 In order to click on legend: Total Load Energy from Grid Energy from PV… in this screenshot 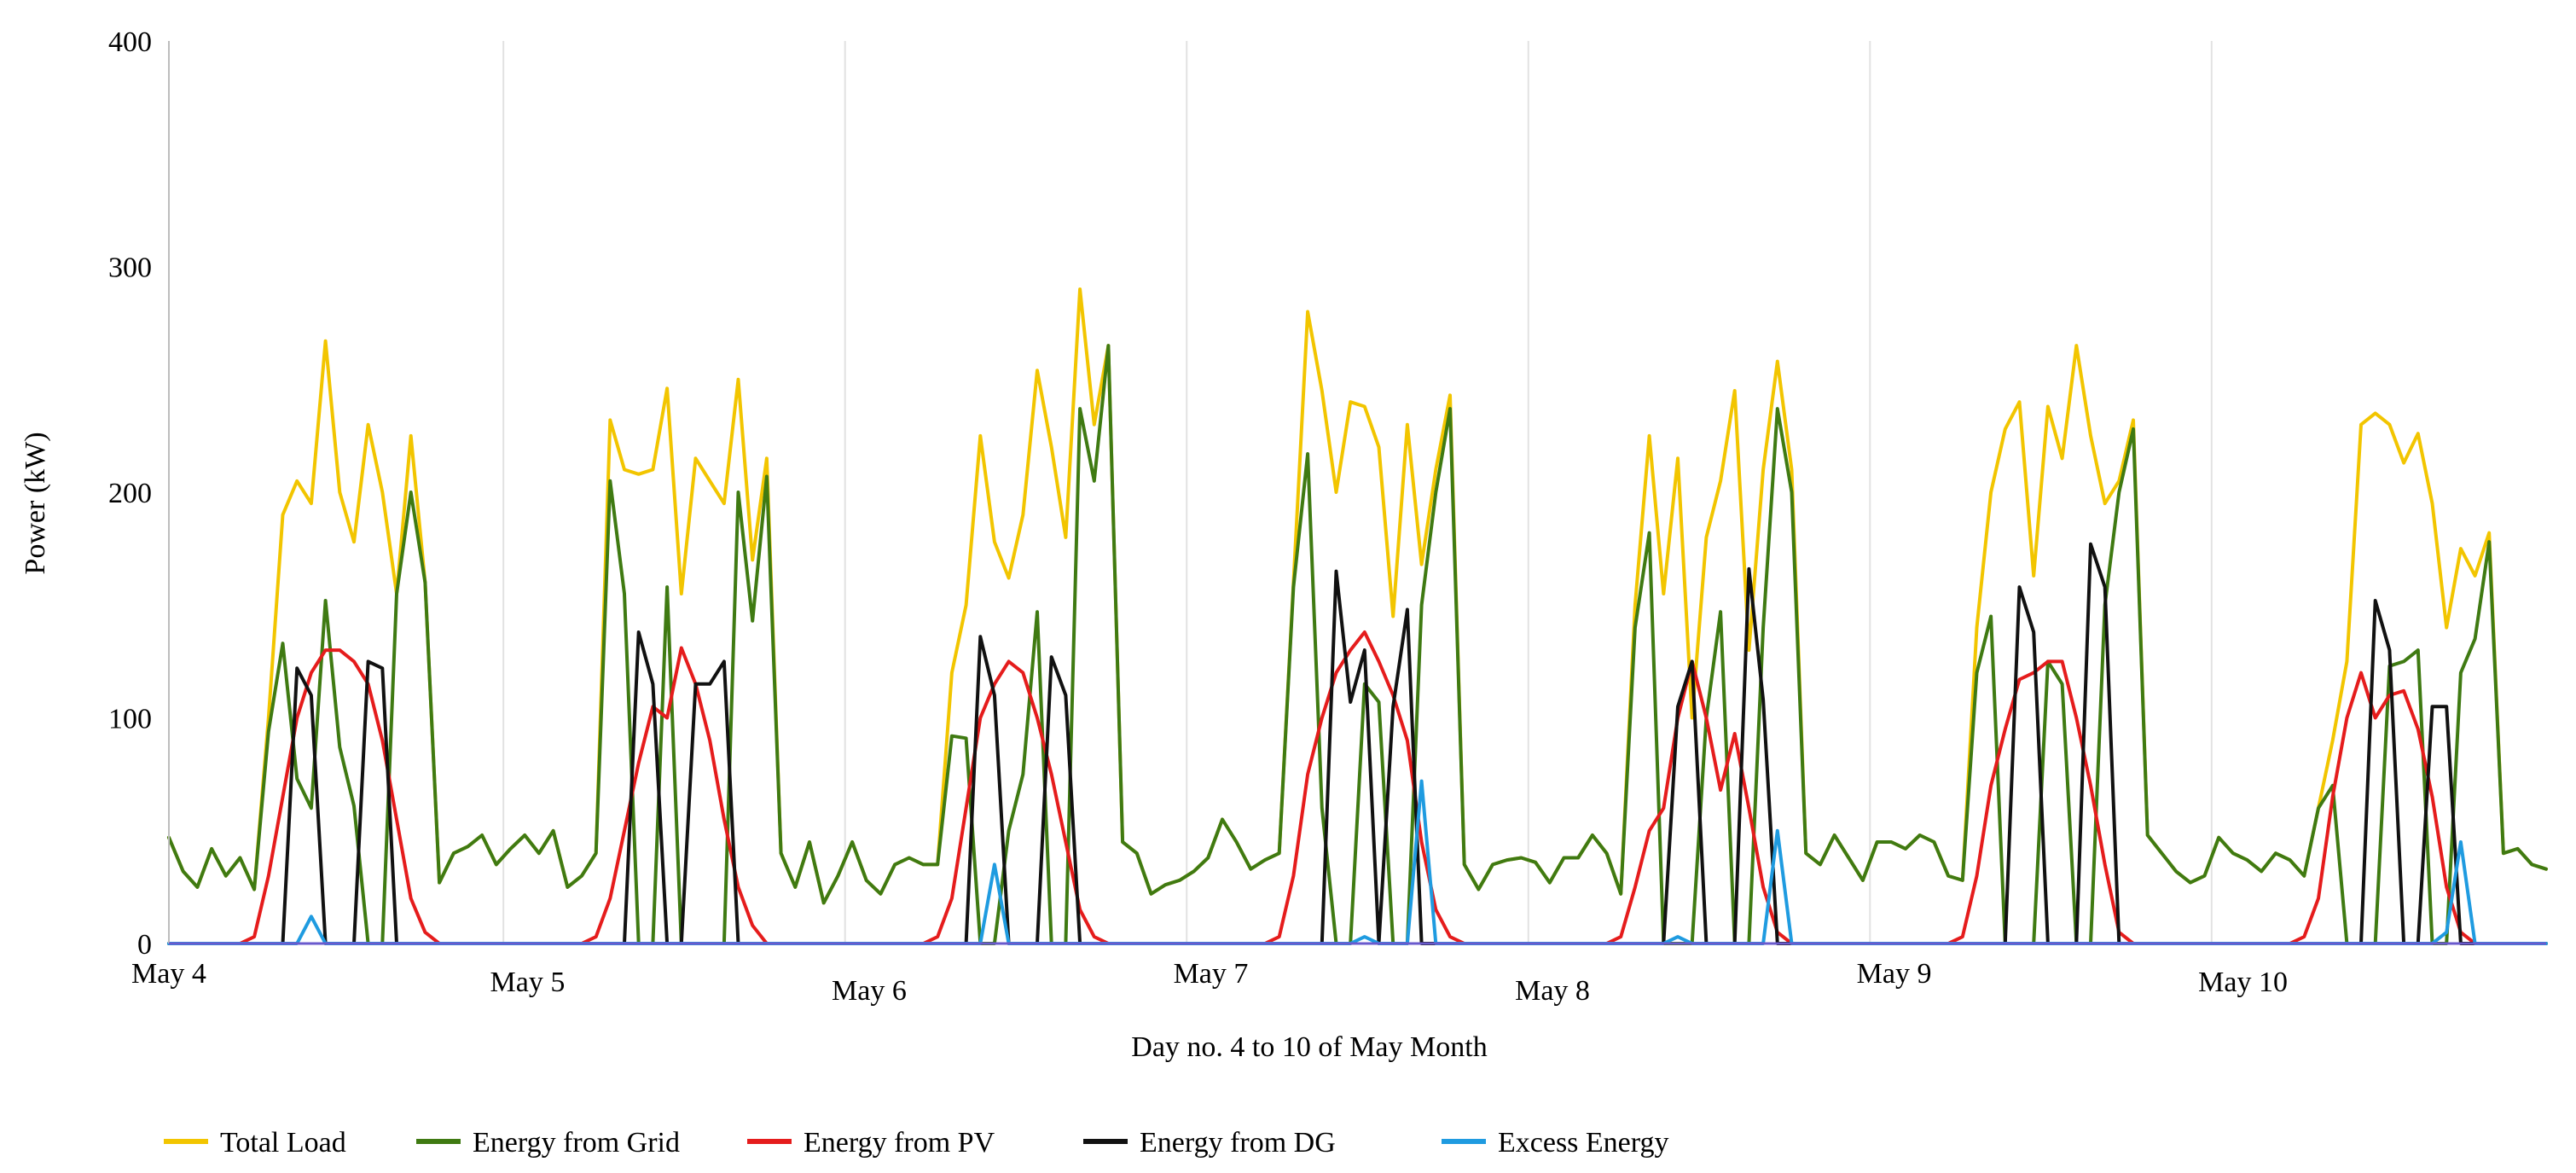, I will do `click(916, 1142)`.